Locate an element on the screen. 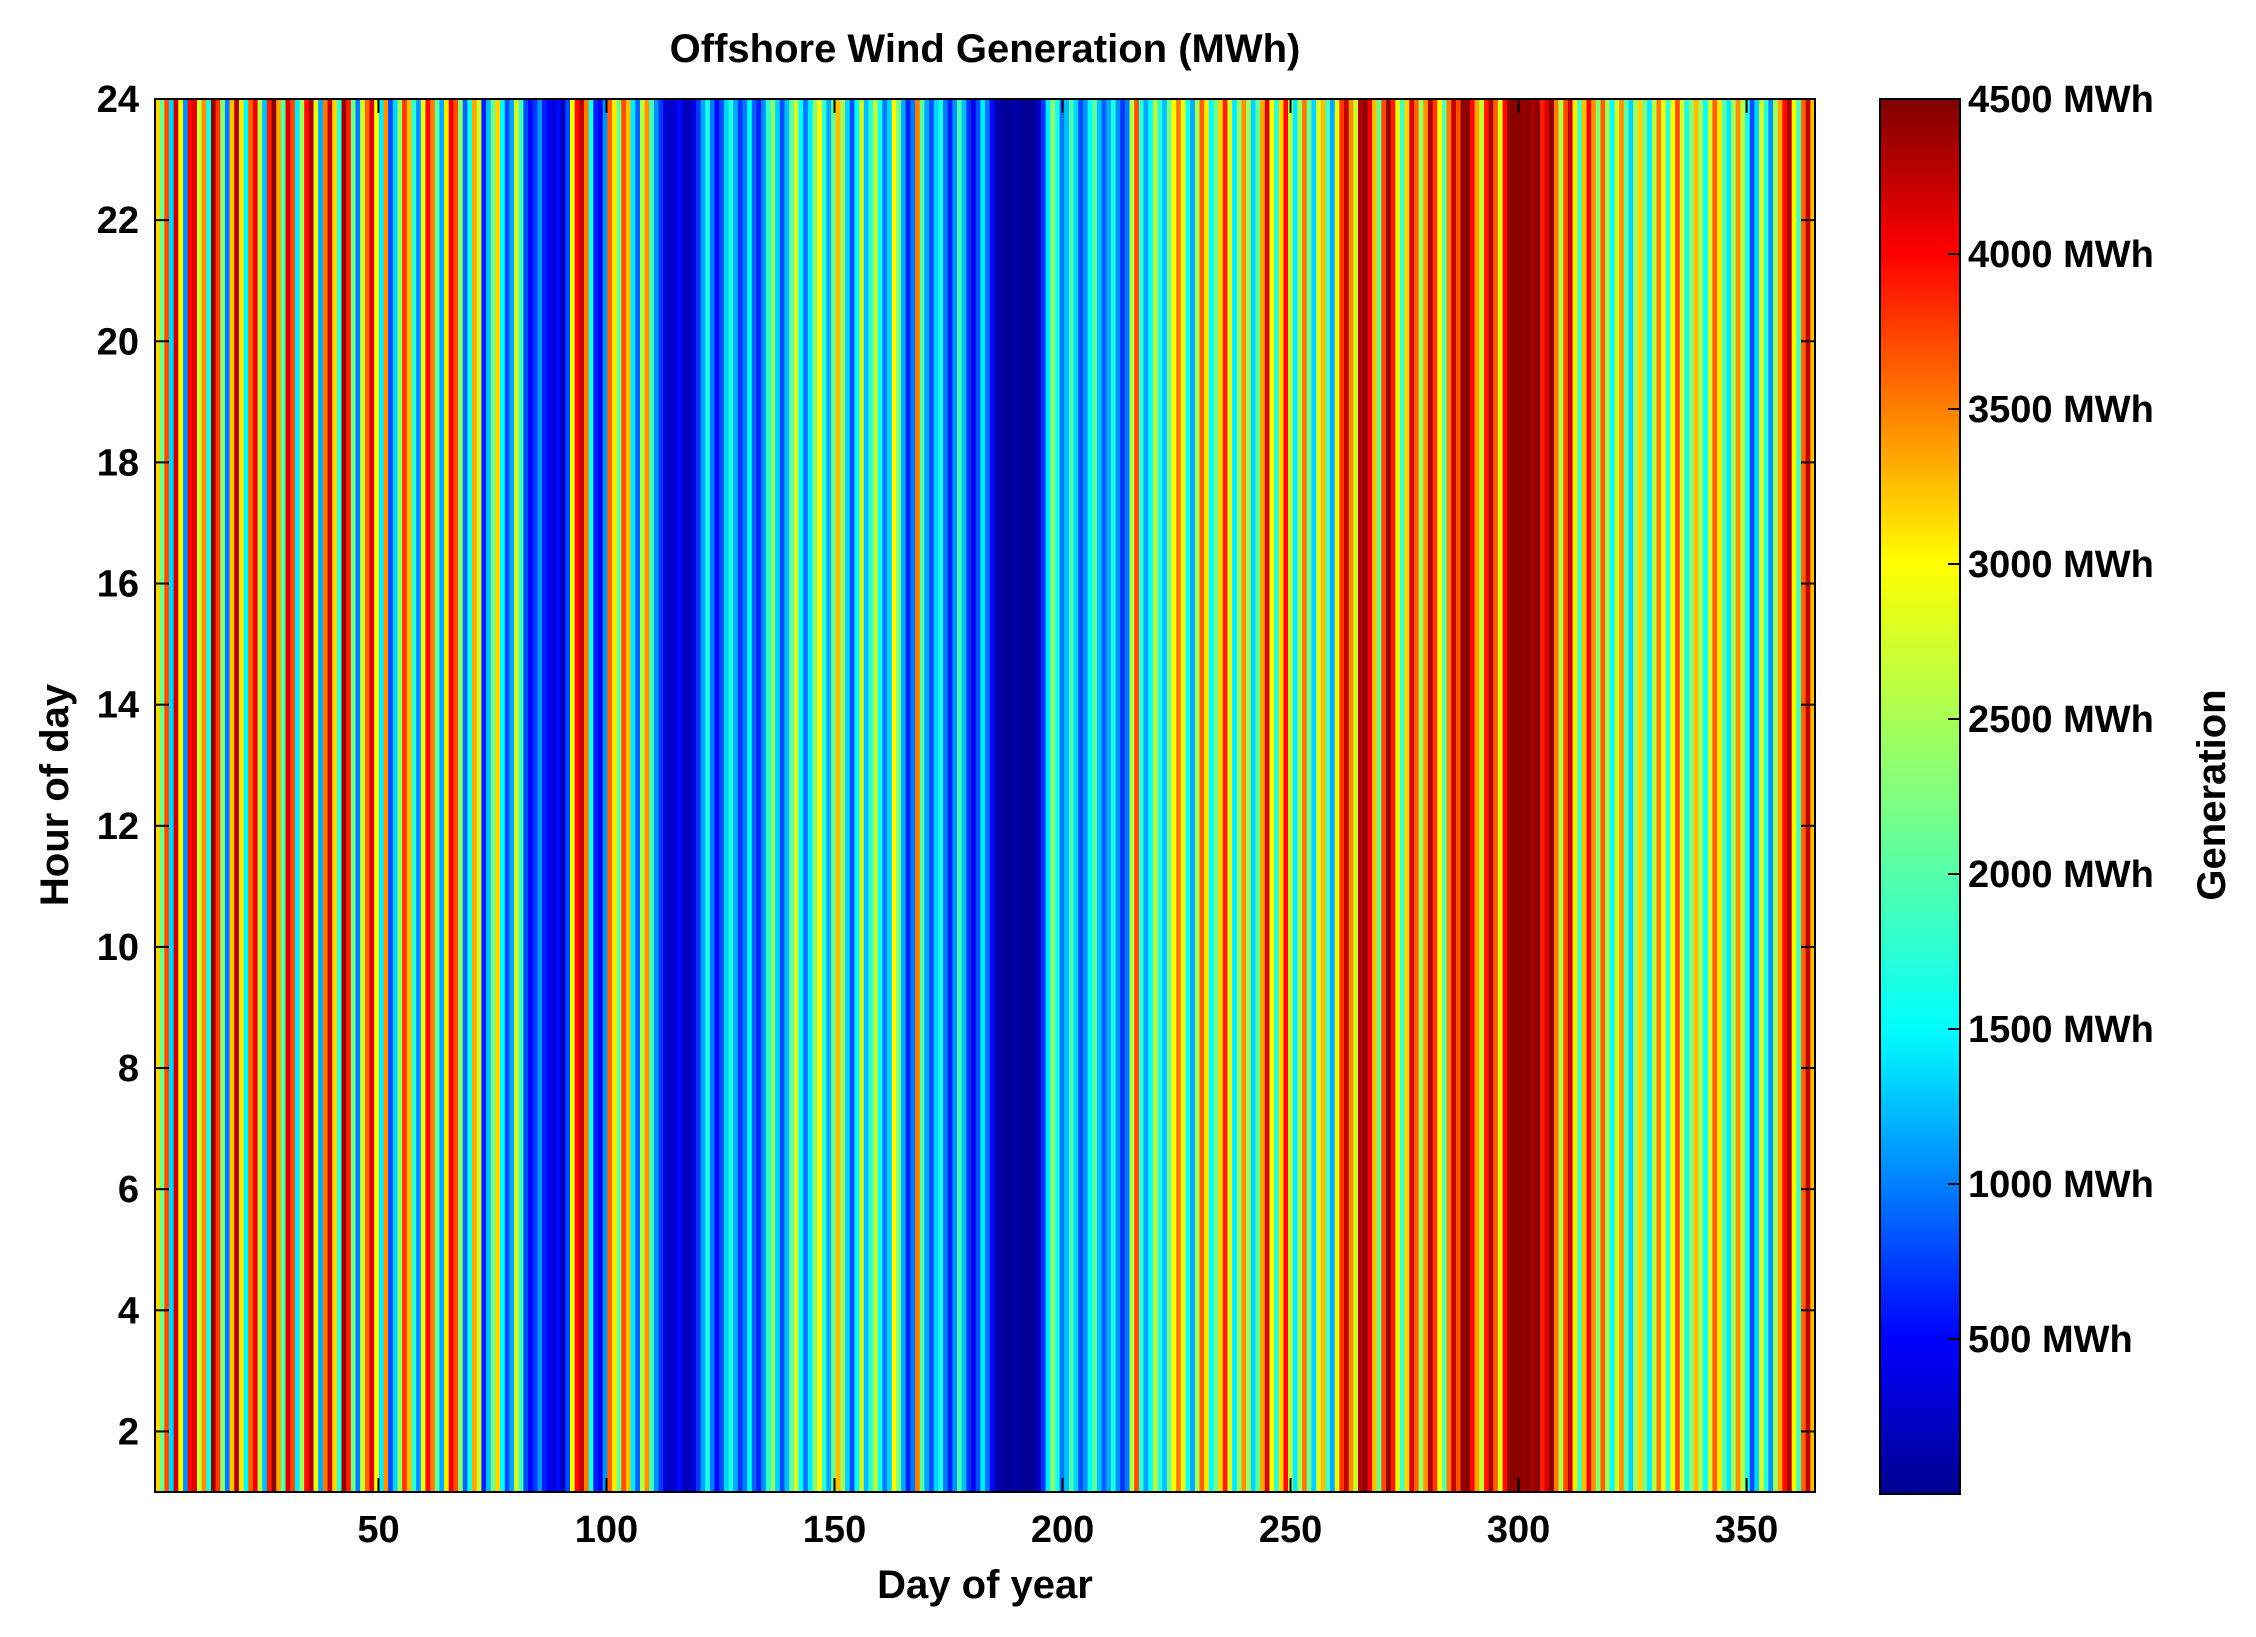  x-tick-label: 350 is located at coordinates (1746, 1530).